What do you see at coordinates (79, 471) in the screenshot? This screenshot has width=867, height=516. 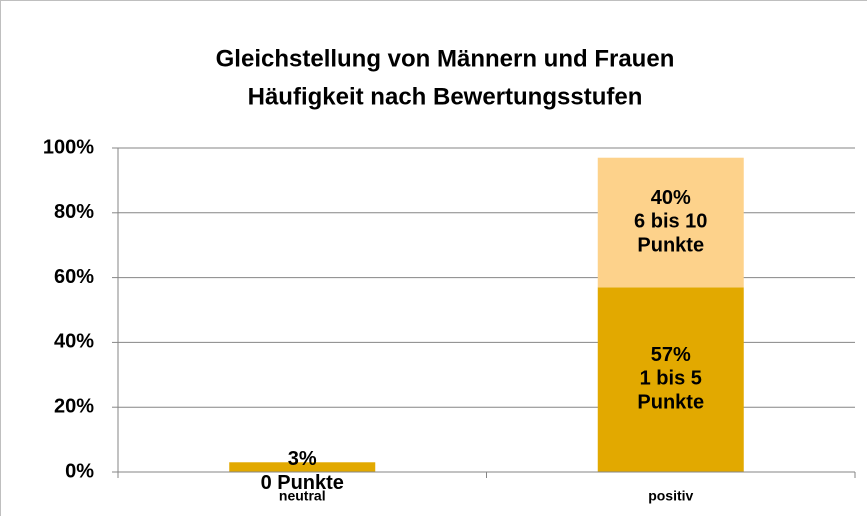 I see `y-tick-label: 0%` at bounding box center [79, 471].